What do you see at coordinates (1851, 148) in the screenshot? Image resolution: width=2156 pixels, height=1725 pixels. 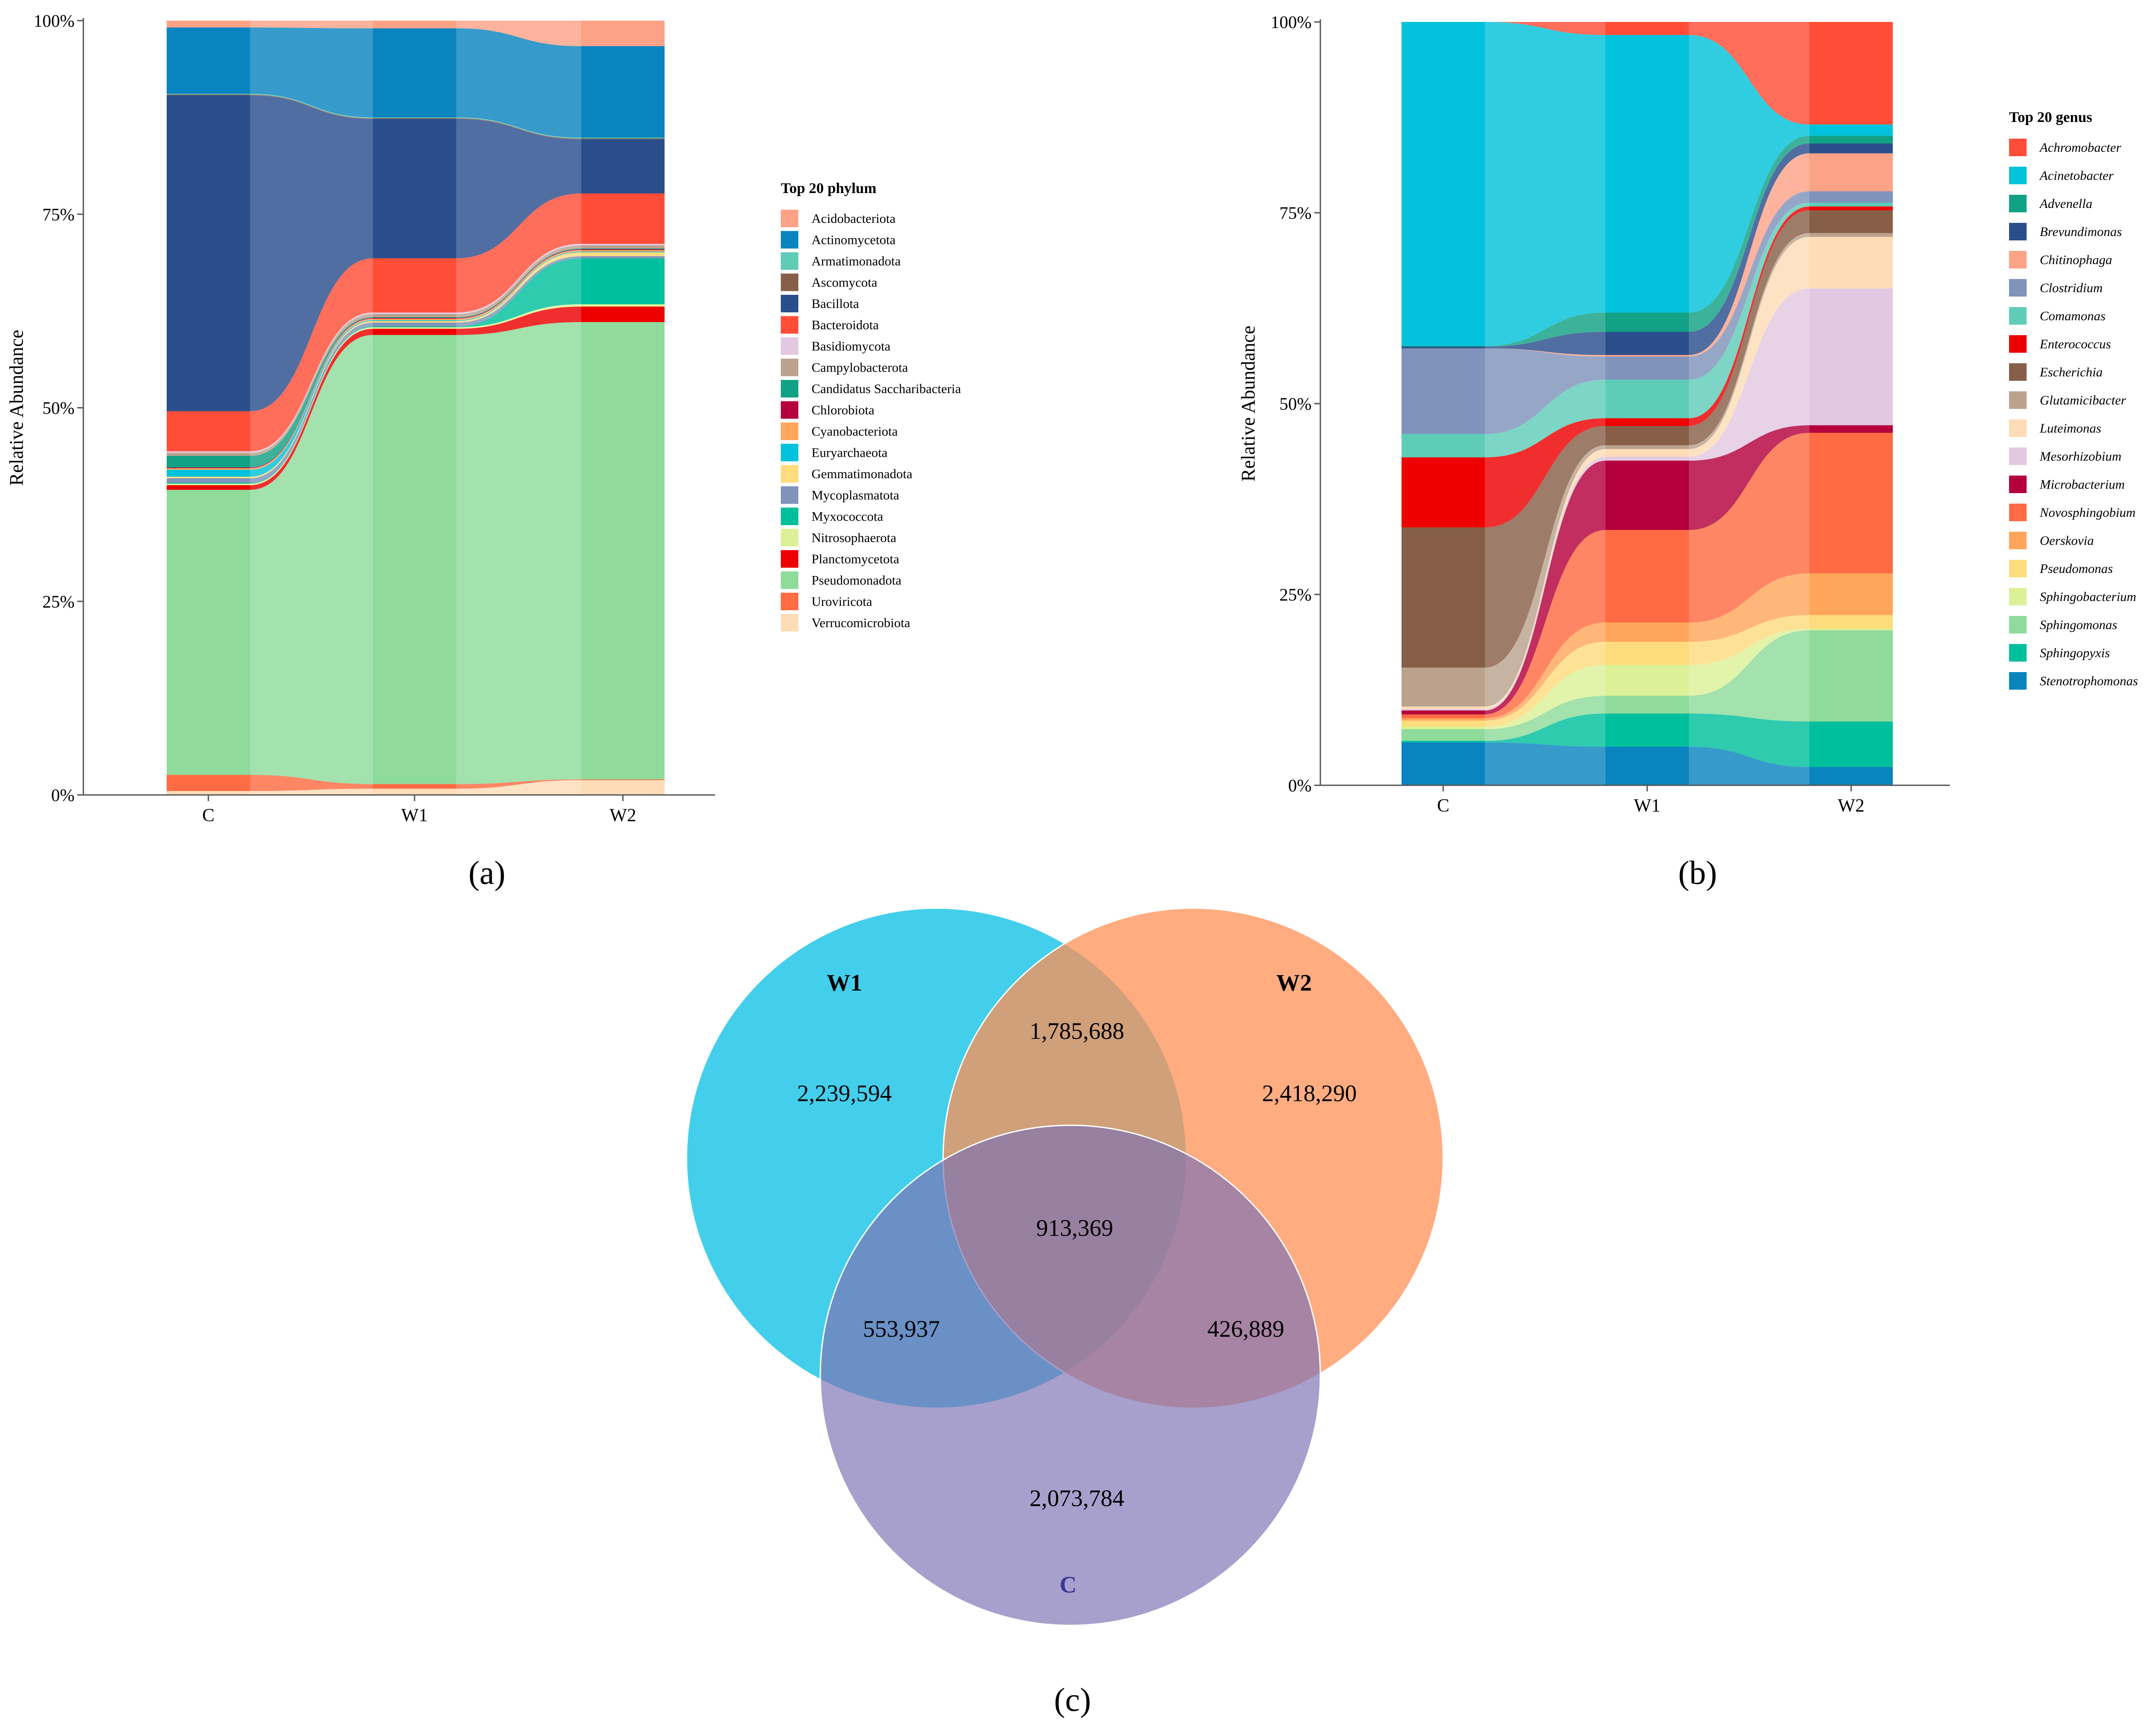 I see `b-bar-w2-brevundimonas` at bounding box center [1851, 148].